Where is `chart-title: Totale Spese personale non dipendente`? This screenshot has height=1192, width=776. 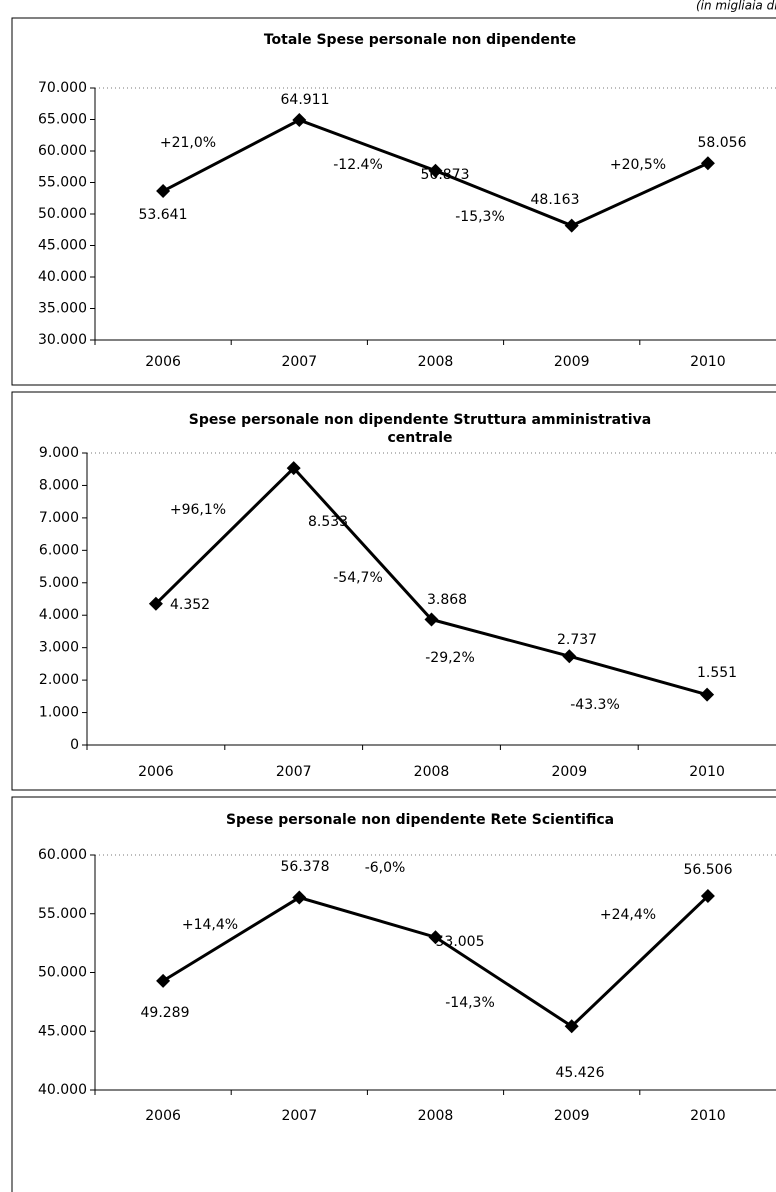 chart-title: Totale Spese personale non dipendente is located at coordinates (420, 40).